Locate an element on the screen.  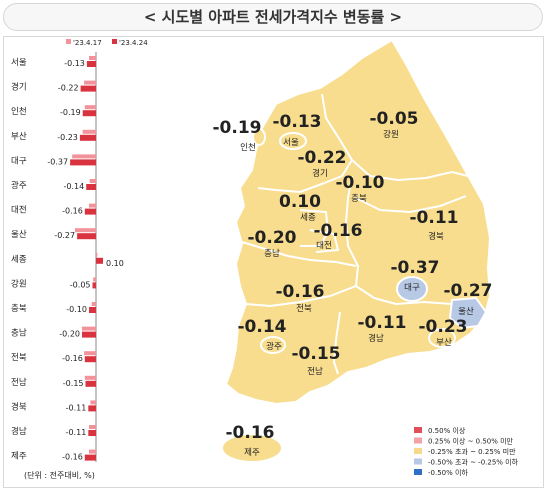
region-value: -0.37 is located at coordinates (415, 268).